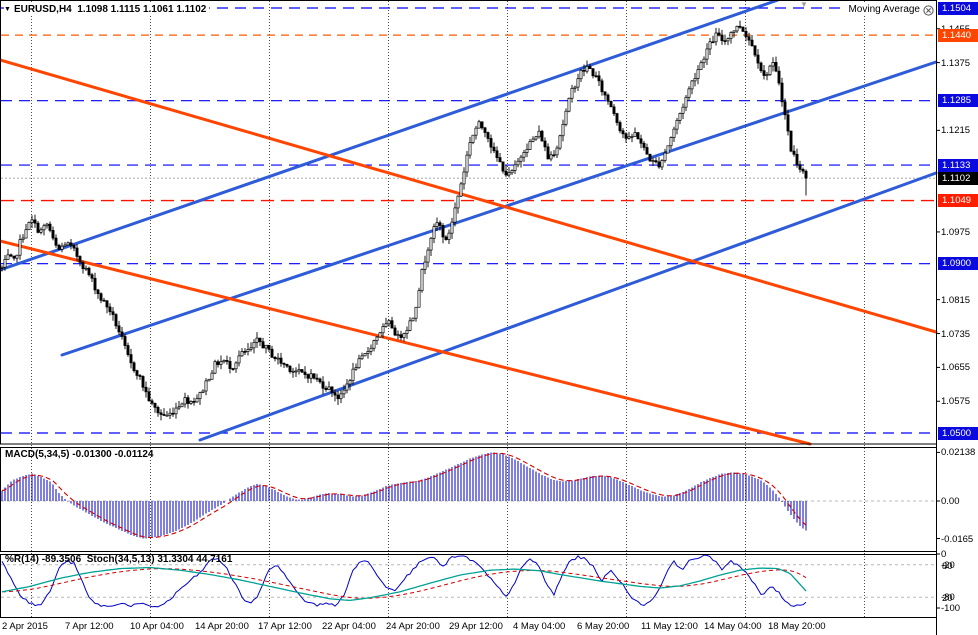 The height and width of the screenshot is (635, 978). I want to click on macd-axis-label: -0.0165, so click(957, 539).